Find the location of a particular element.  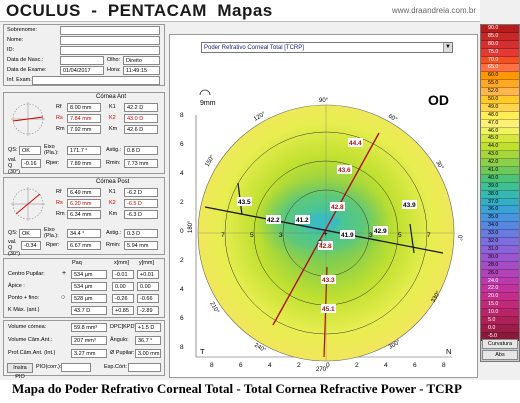

paq-header: Paq is located at coordinates (77, 263).